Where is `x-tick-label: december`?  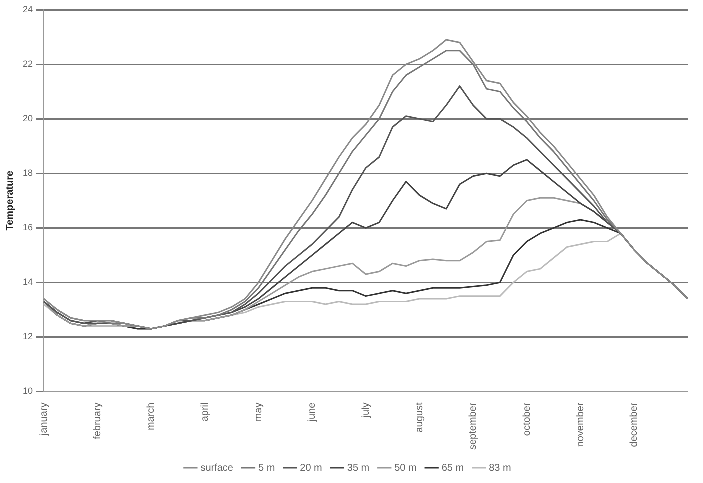 x-tick-label: december is located at coordinates (634, 425).